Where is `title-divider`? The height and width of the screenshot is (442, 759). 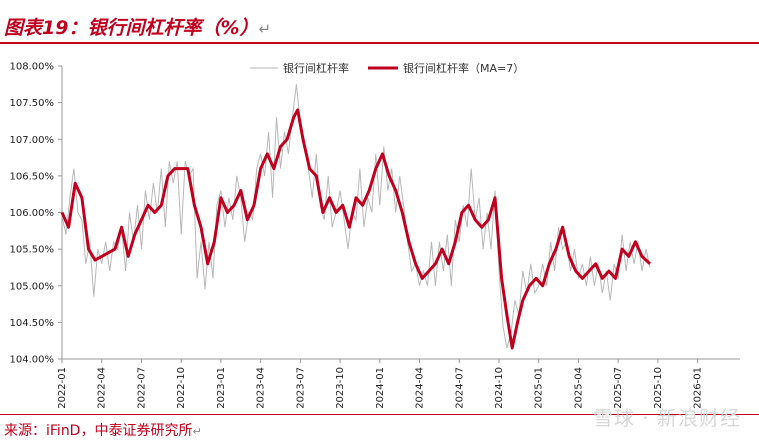 title-divider is located at coordinates (379, 43).